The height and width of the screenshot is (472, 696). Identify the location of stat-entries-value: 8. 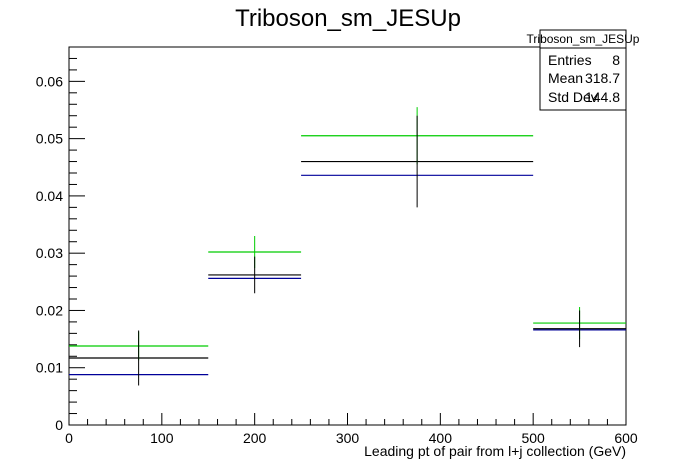
(616, 60).